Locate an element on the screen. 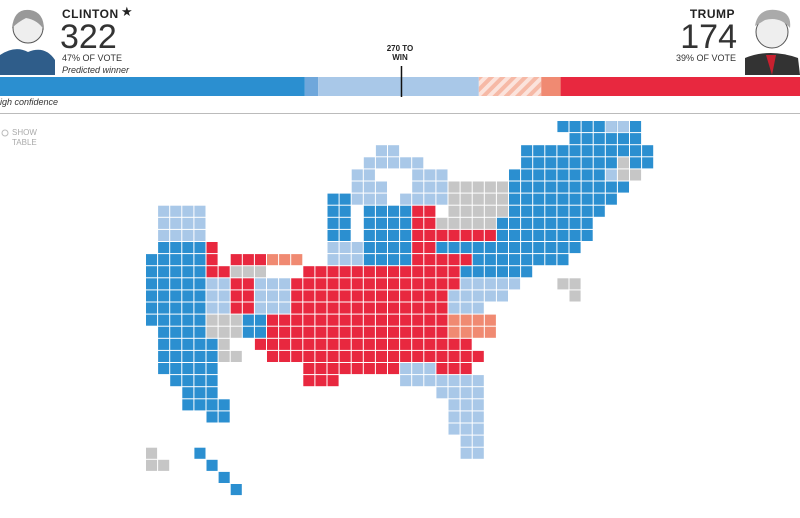 The image size is (800, 518). show-table: SHOW TABLE is located at coordinates (24, 137).